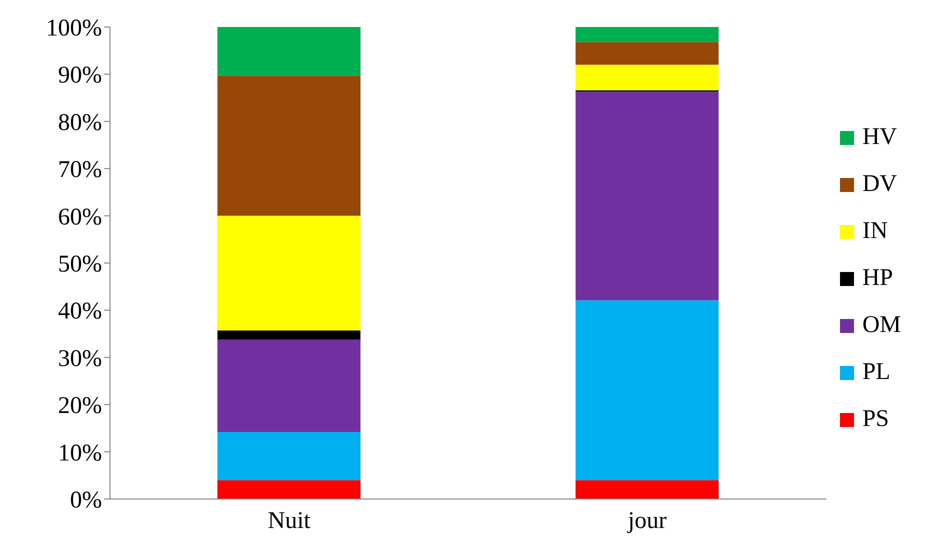 Image resolution: width=929 pixels, height=551 pixels. I want to click on x-tick-label: Nuit, so click(289, 521).